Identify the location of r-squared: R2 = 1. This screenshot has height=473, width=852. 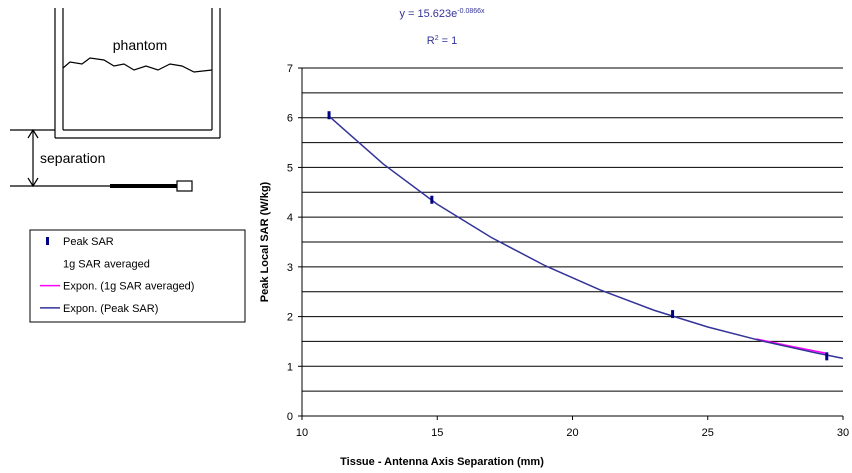
(442, 41).